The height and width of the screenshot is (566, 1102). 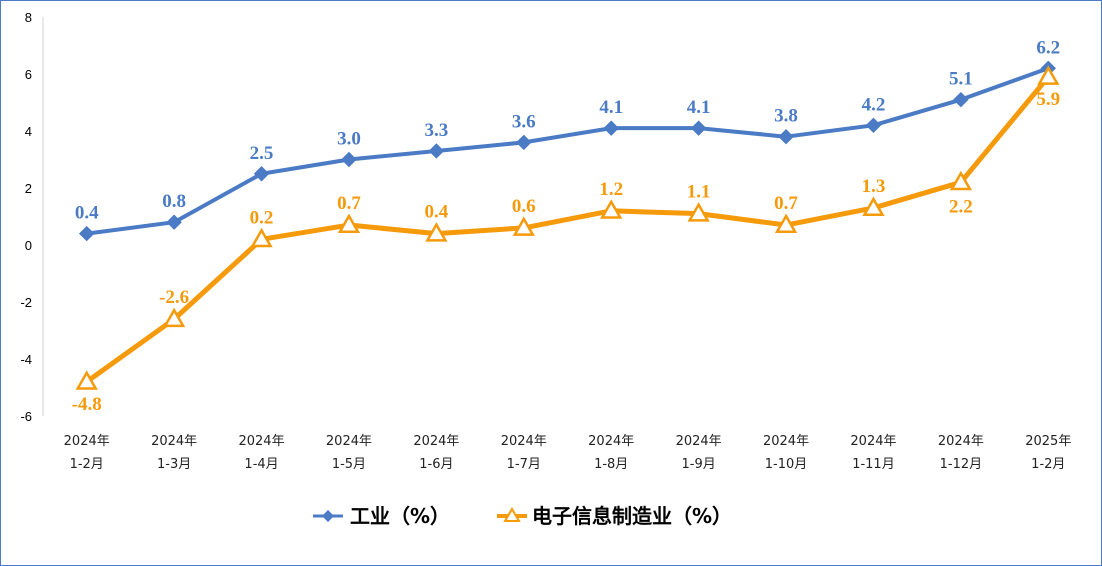 I want to click on legend-electronics-label: 电子信息制造业（%）, so click(x=632, y=516).